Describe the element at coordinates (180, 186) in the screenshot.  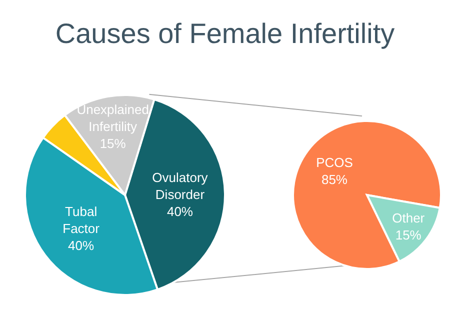
I see `slice-label: Ovulatory Disorder` at that location.